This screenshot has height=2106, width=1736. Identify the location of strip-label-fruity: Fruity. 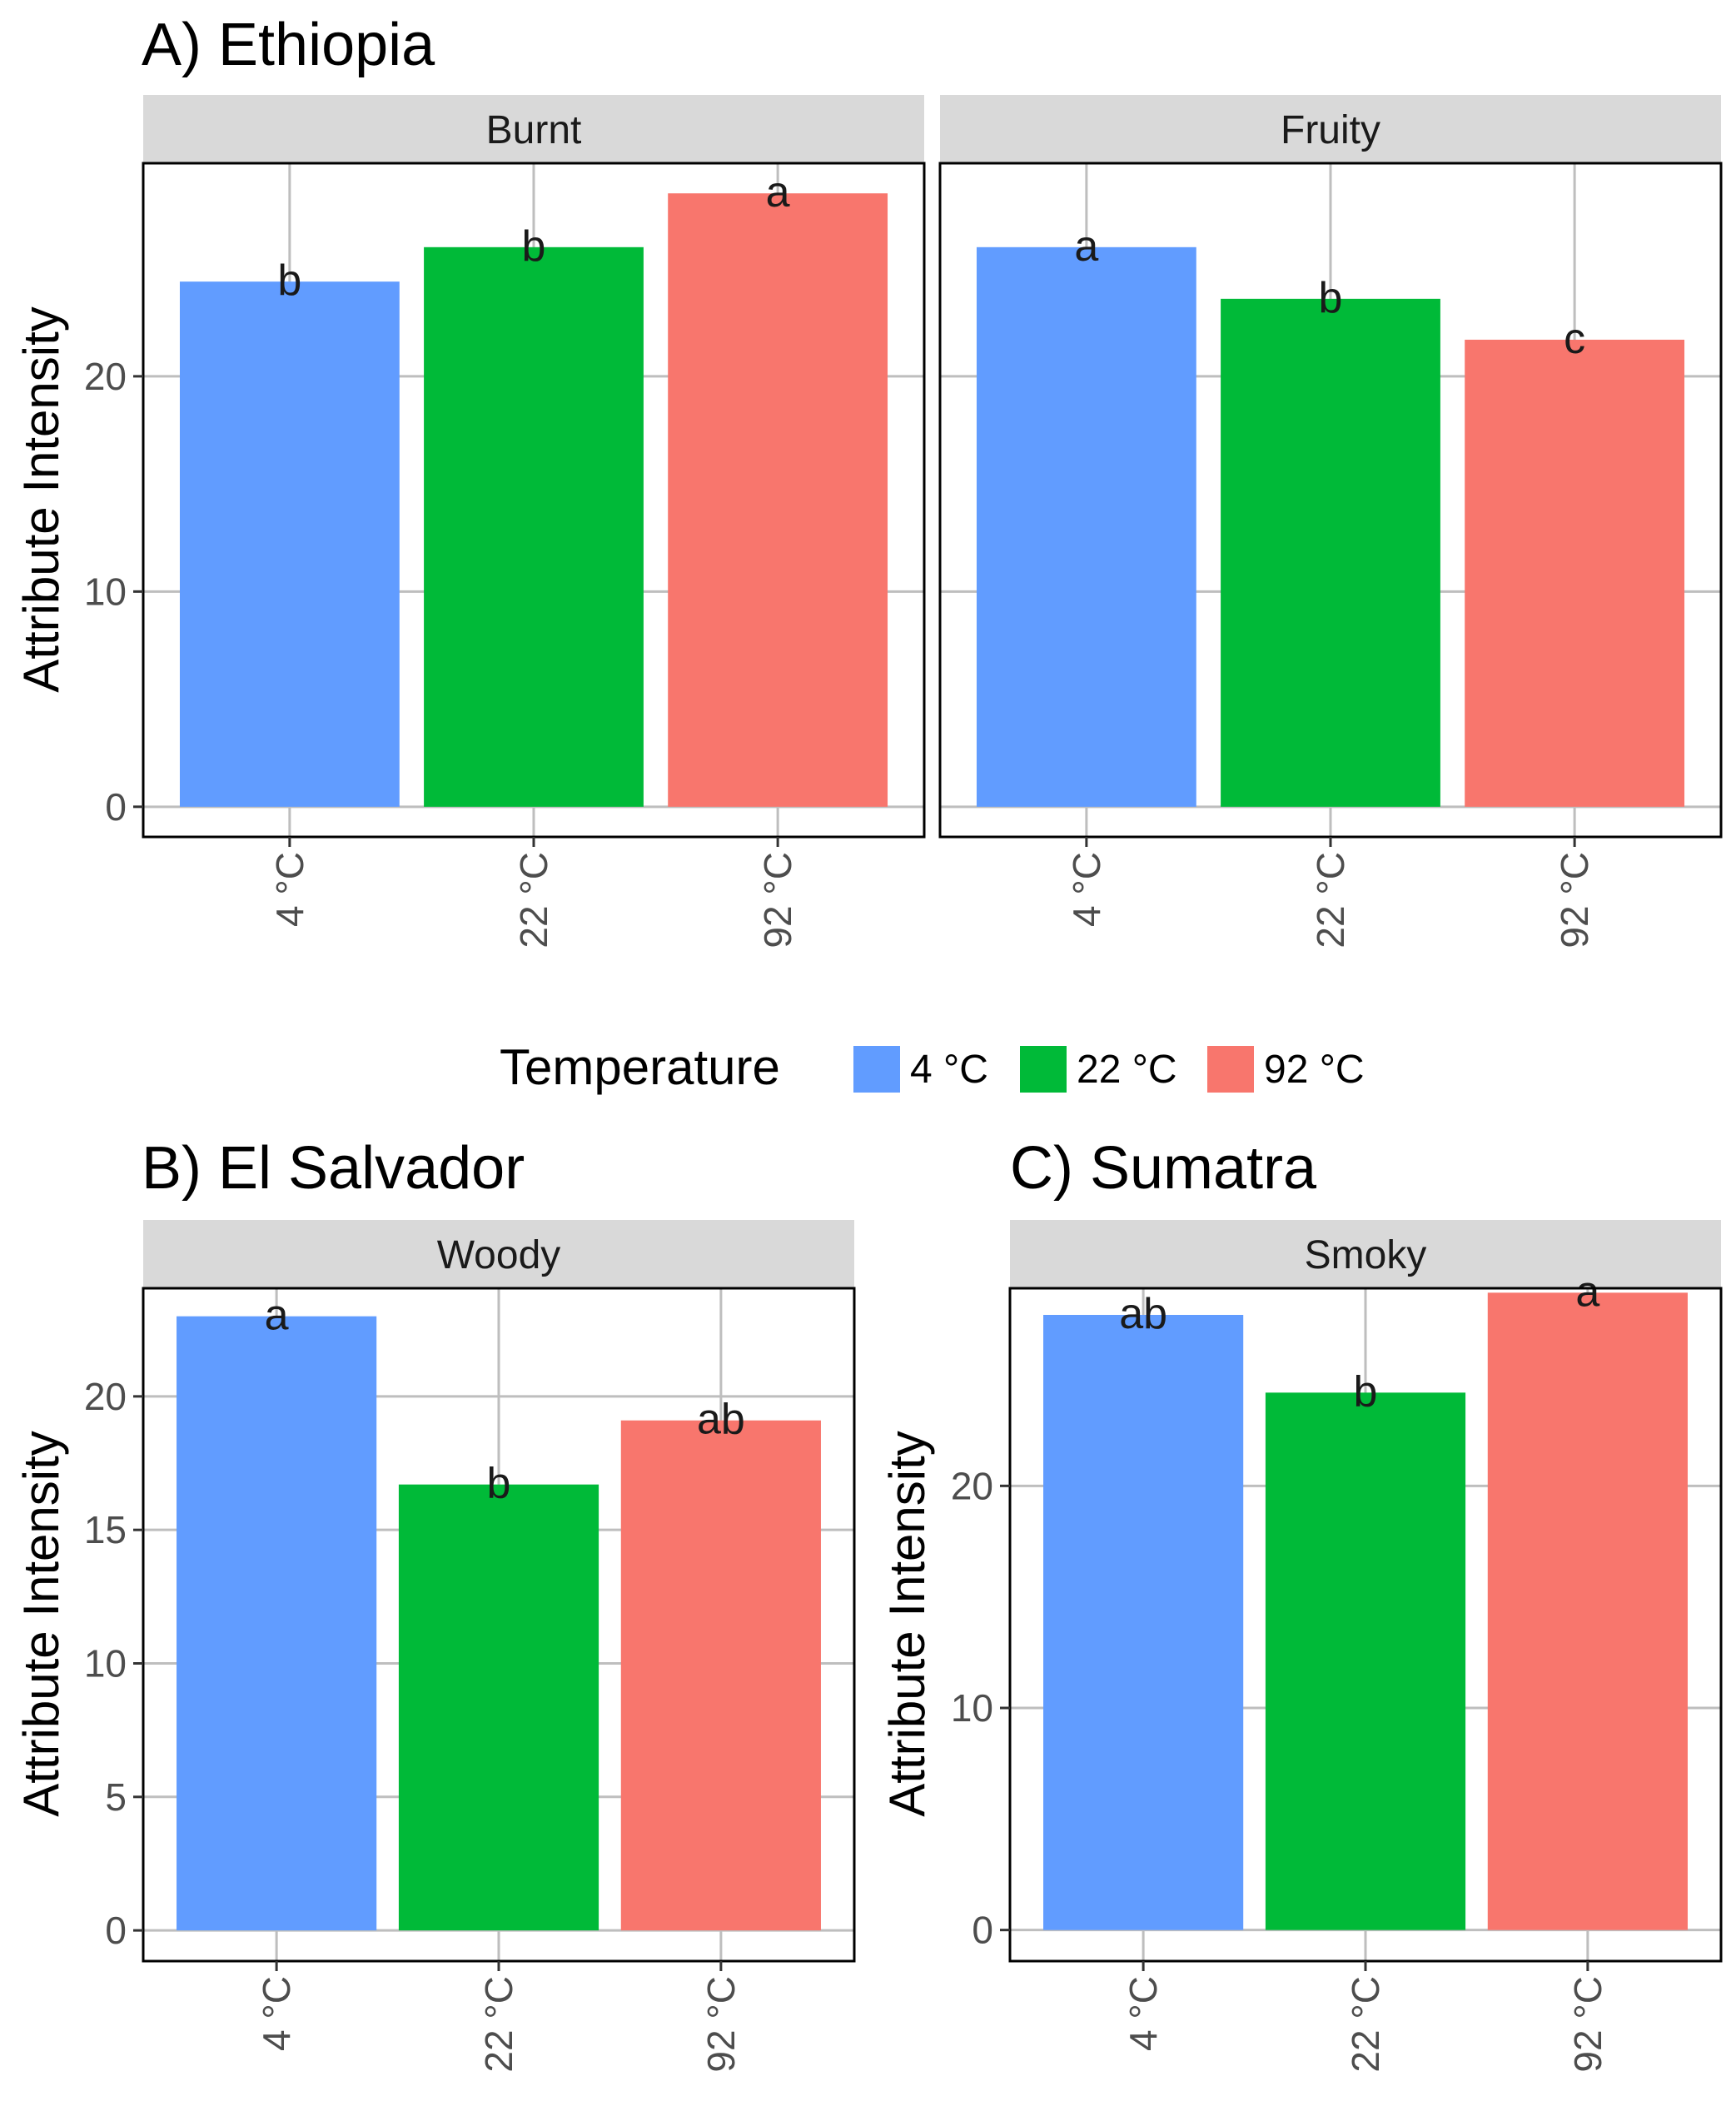
(1330, 130).